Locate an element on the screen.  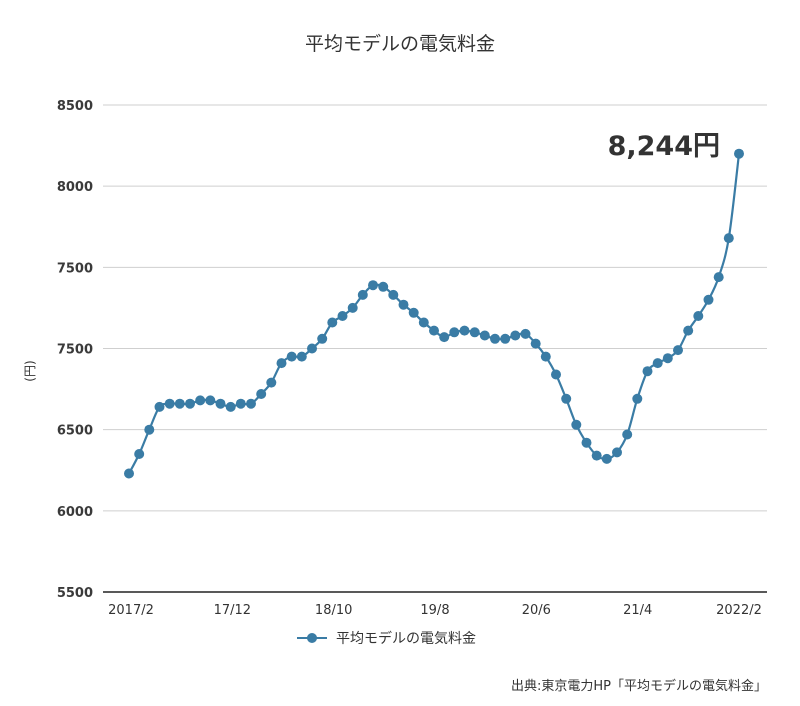
legend: 平均モデルの電気料金 is located at coordinates (386, 638).